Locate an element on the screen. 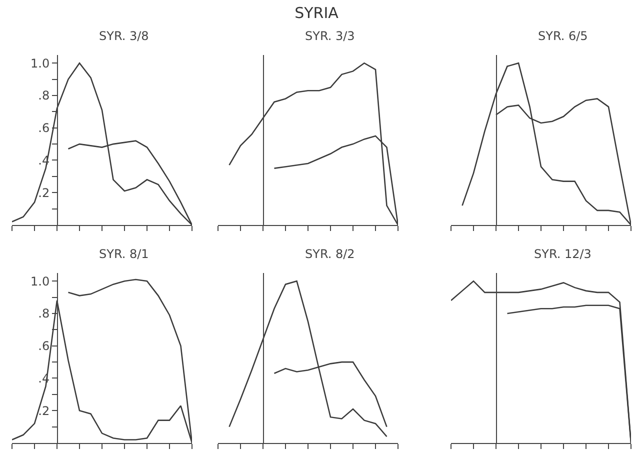  chart-title: SYR. 12/3 is located at coordinates (563, 254).